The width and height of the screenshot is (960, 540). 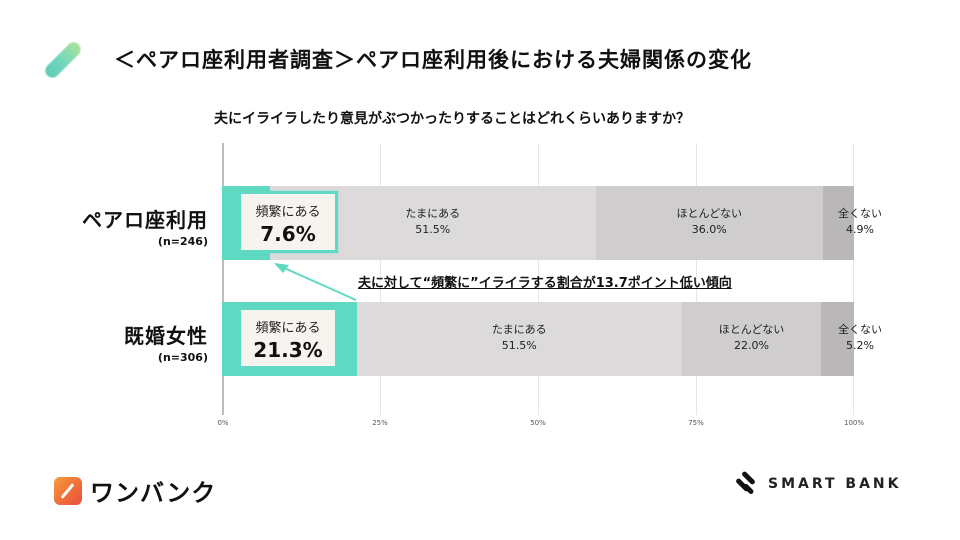 I want to click on segment-rarely: ほとんどない 36.0%, so click(x=709, y=223).